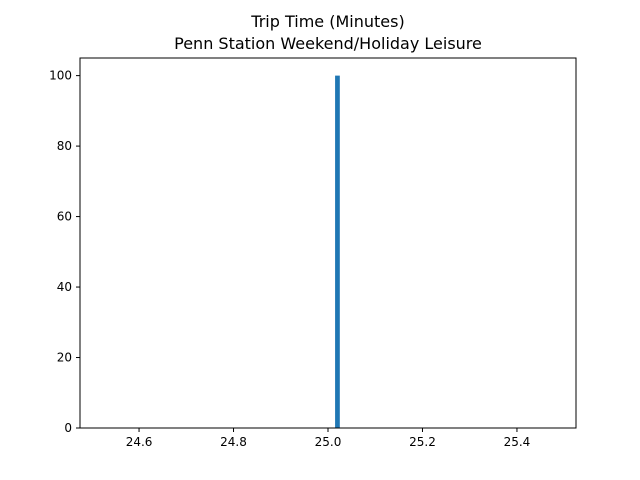 The image size is (640, 480). Describe the element at coordinates (422, 442) in the screenshot. I see `x-tick-label: 25.2` at that location.